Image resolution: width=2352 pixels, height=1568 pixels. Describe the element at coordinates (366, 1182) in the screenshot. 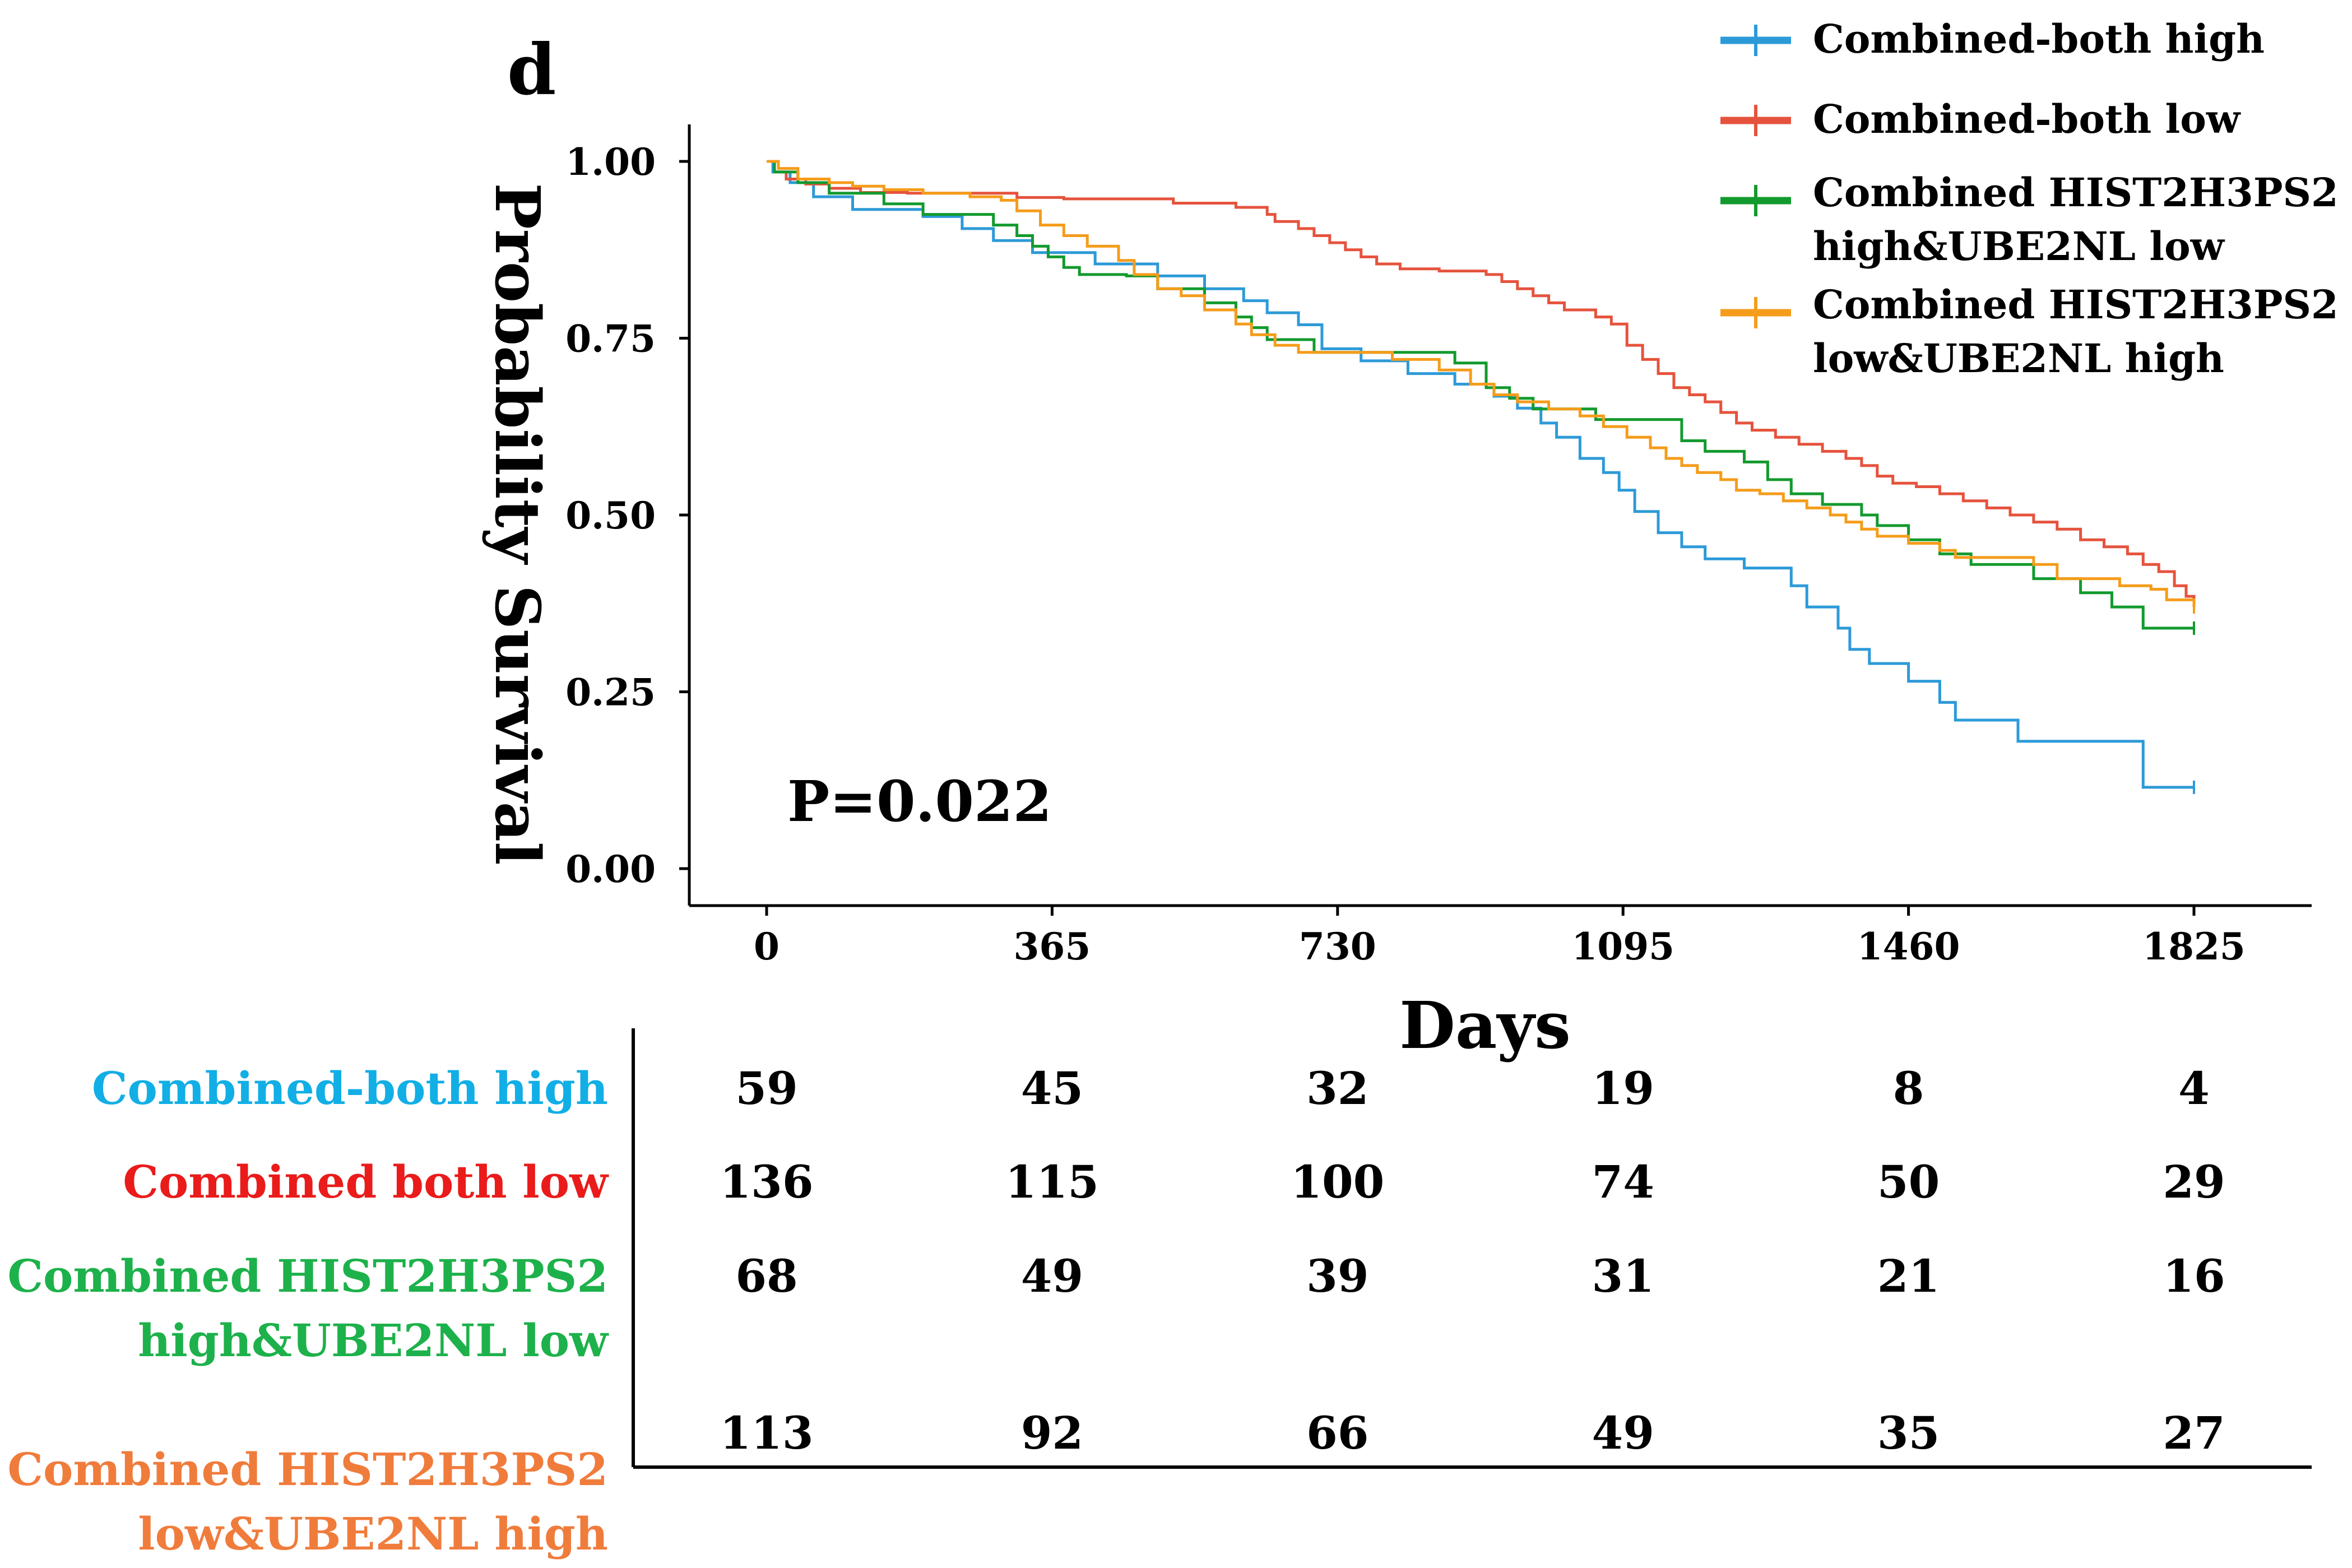

I see `risk-row-label: Combined both low` at that location.